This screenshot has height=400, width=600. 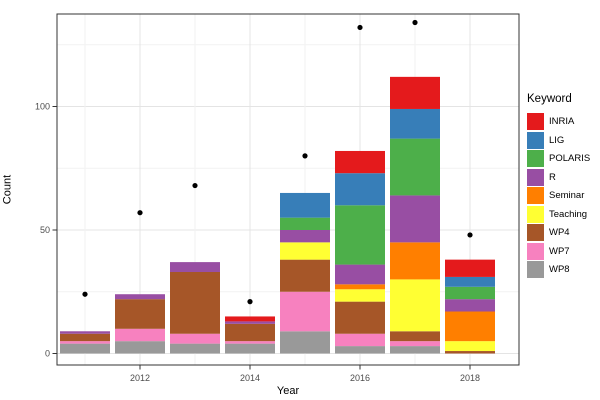 I want to click on legend-label: LIG, so click(x=557, y=140).